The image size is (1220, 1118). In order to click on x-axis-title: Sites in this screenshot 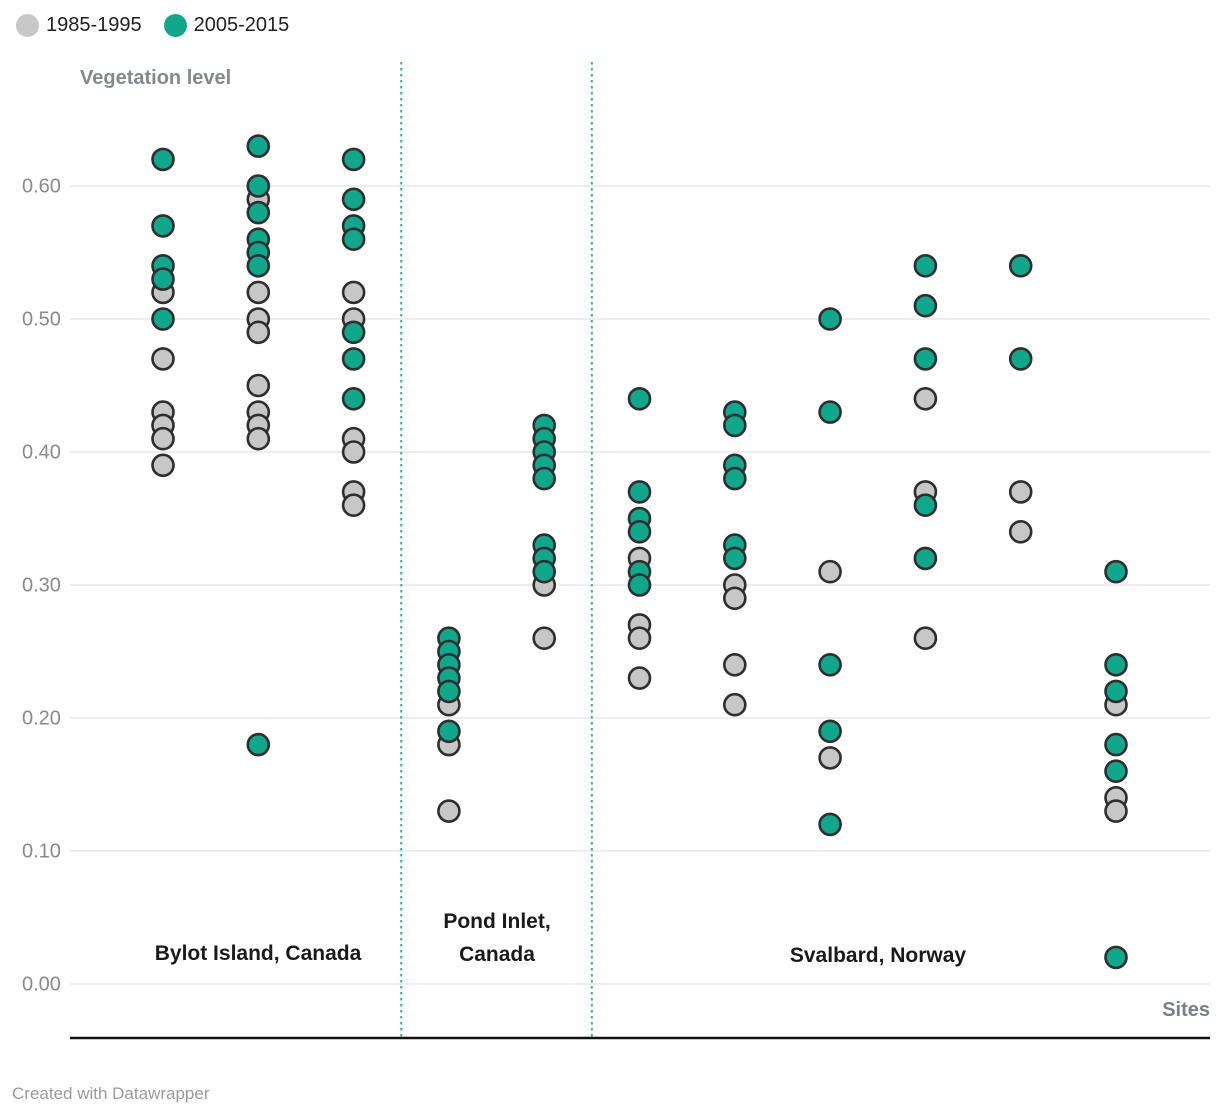, I will do `click(1186, 1010)`.